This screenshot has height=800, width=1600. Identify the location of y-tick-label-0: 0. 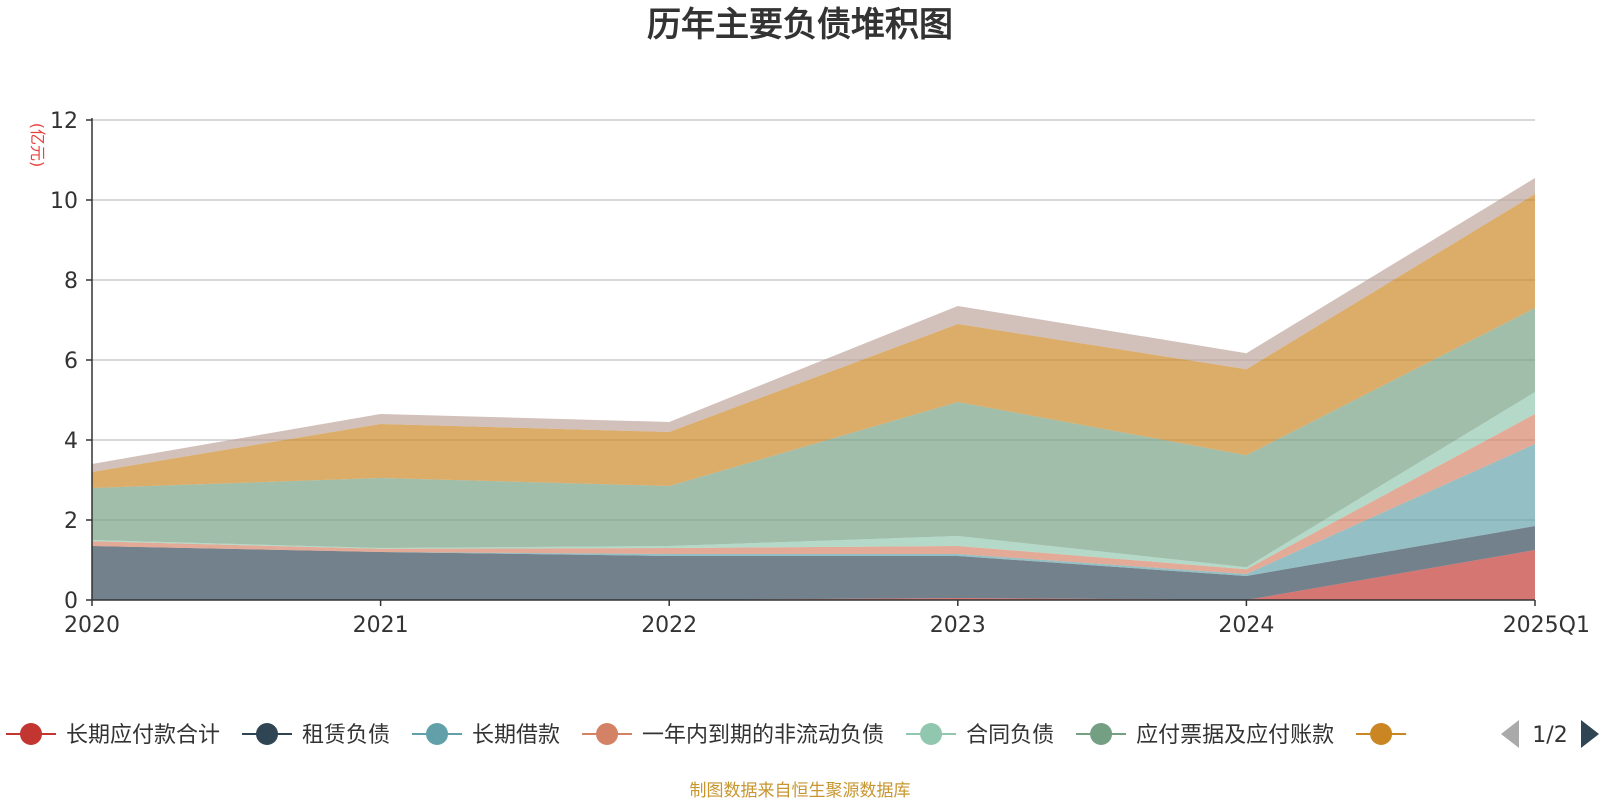
(71, 601).